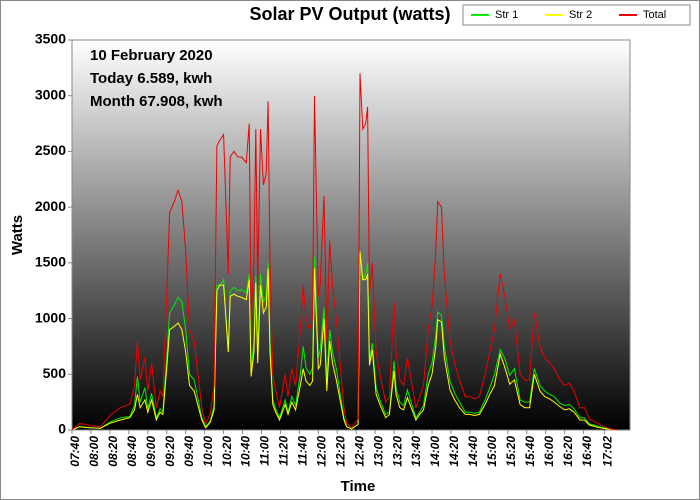 This screenshot has width=700, height=500. Describe the element at coordinates (246, 451) in the screenshot. I see `x-tick-label: 10:40` at that location.